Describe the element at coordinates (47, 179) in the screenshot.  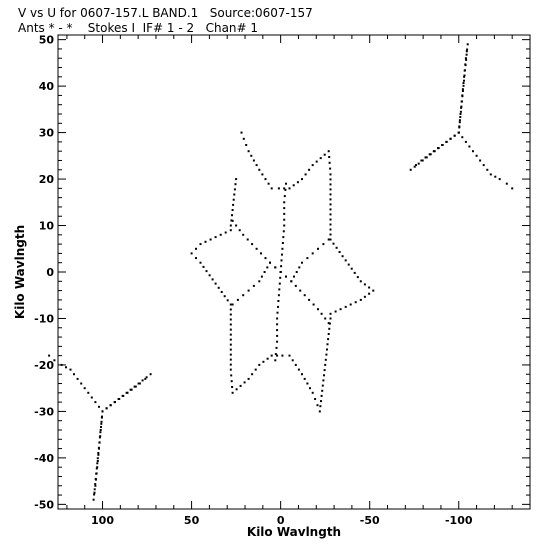
I see `y-tick-label: 20` at that location.